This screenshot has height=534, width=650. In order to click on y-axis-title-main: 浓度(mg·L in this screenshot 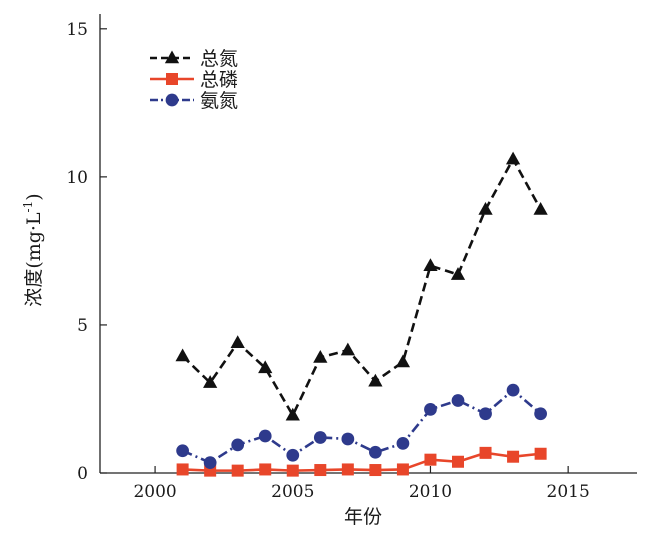, I will do `click(34, 259)`.